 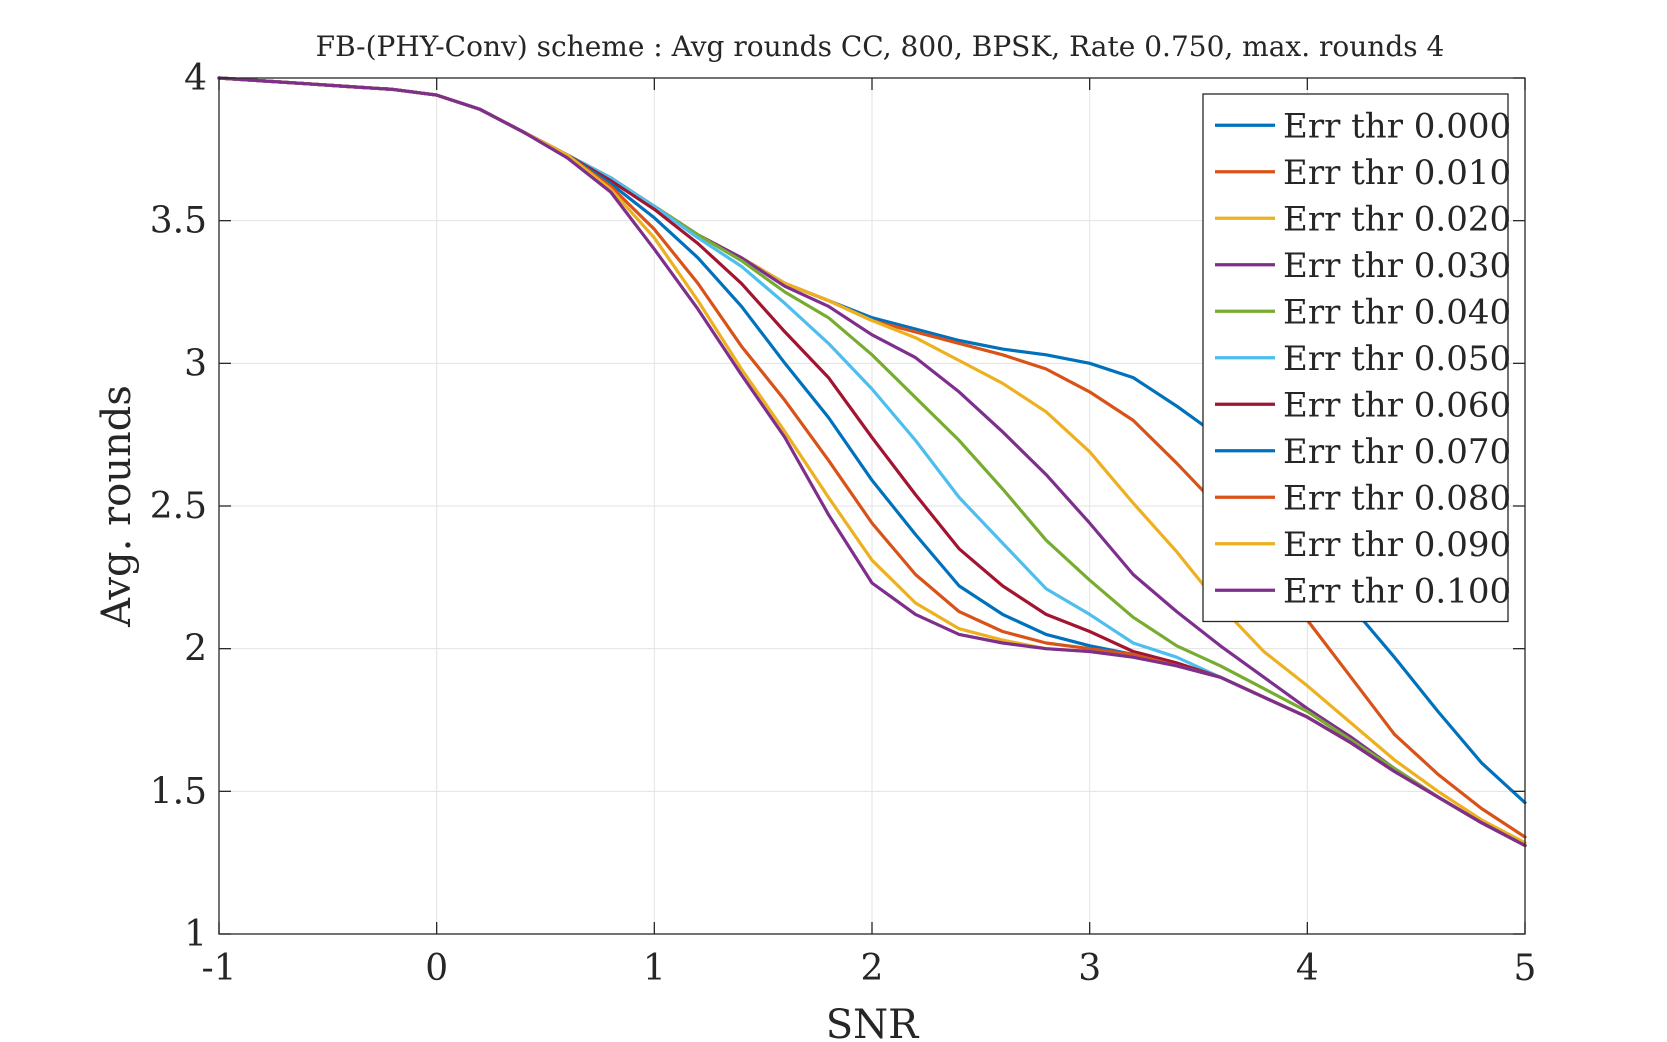 What do you see at coordinates (1397, 452) in the screenshot?
I see `legend-label: Err thr 0.070` at bounding box center [1397, 452].